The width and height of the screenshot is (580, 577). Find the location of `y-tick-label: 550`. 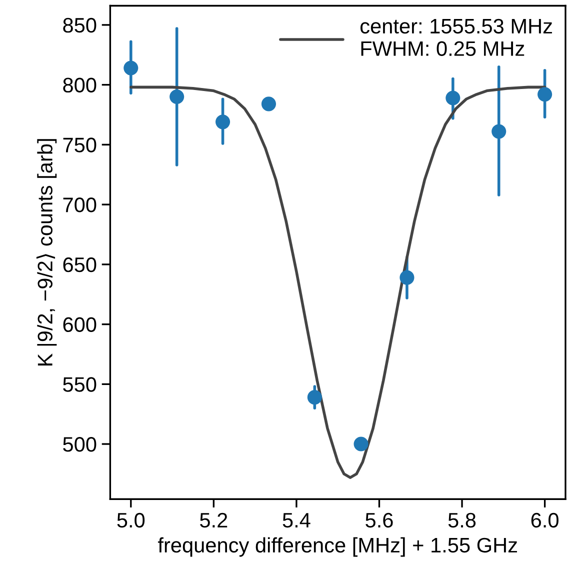

y-tick-label: 550 is located at coordinates (79, 384).